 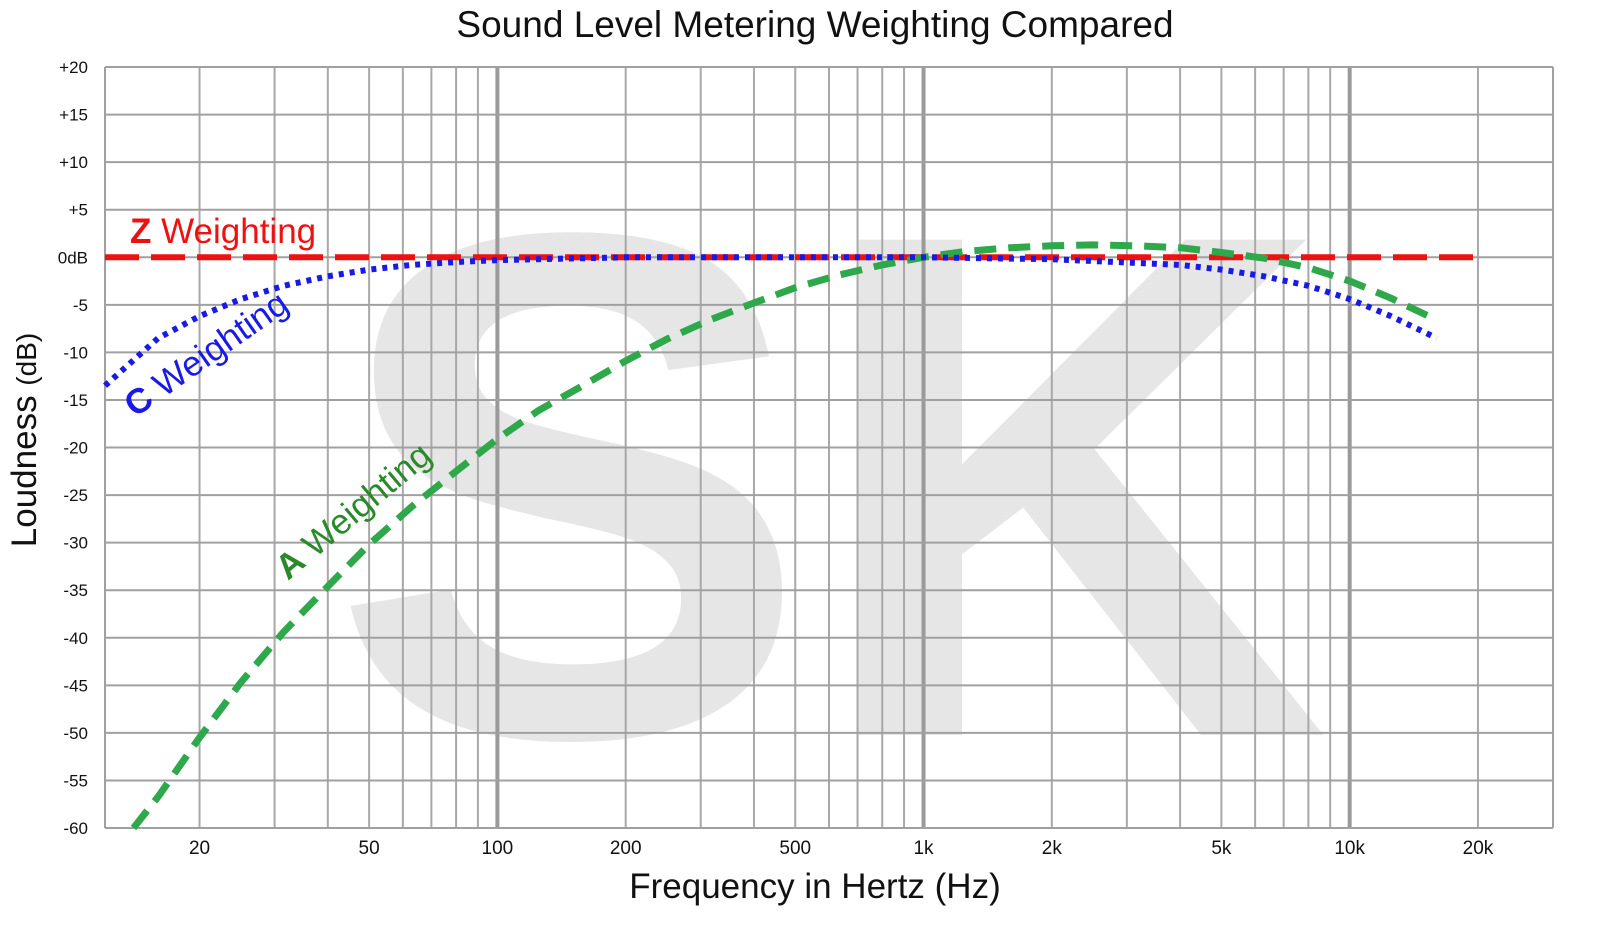 I want to click on x-tick-label: 20k, so click(x=1478, y=848).